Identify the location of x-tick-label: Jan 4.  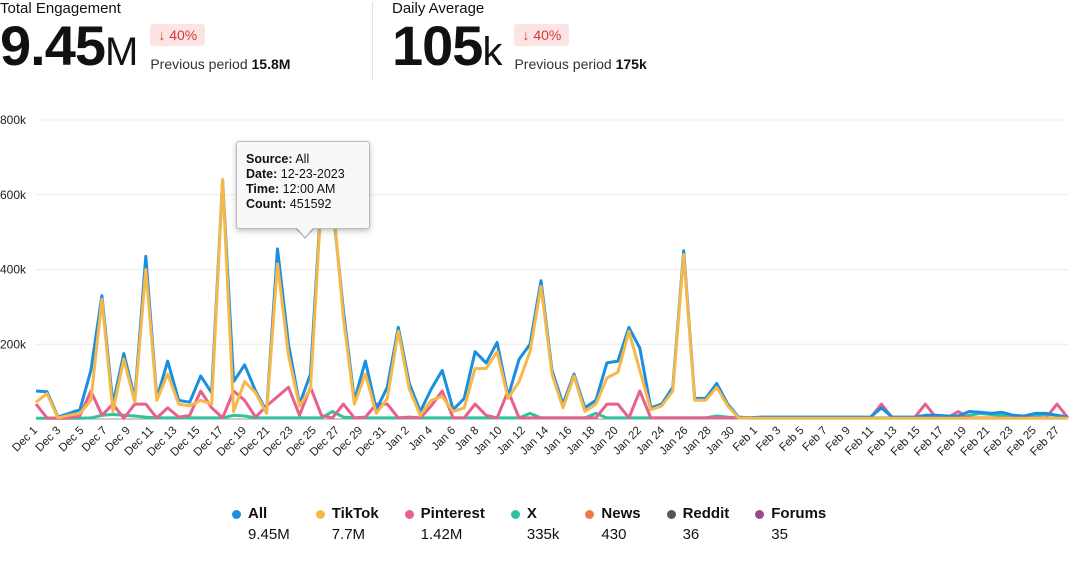
(421, 438).